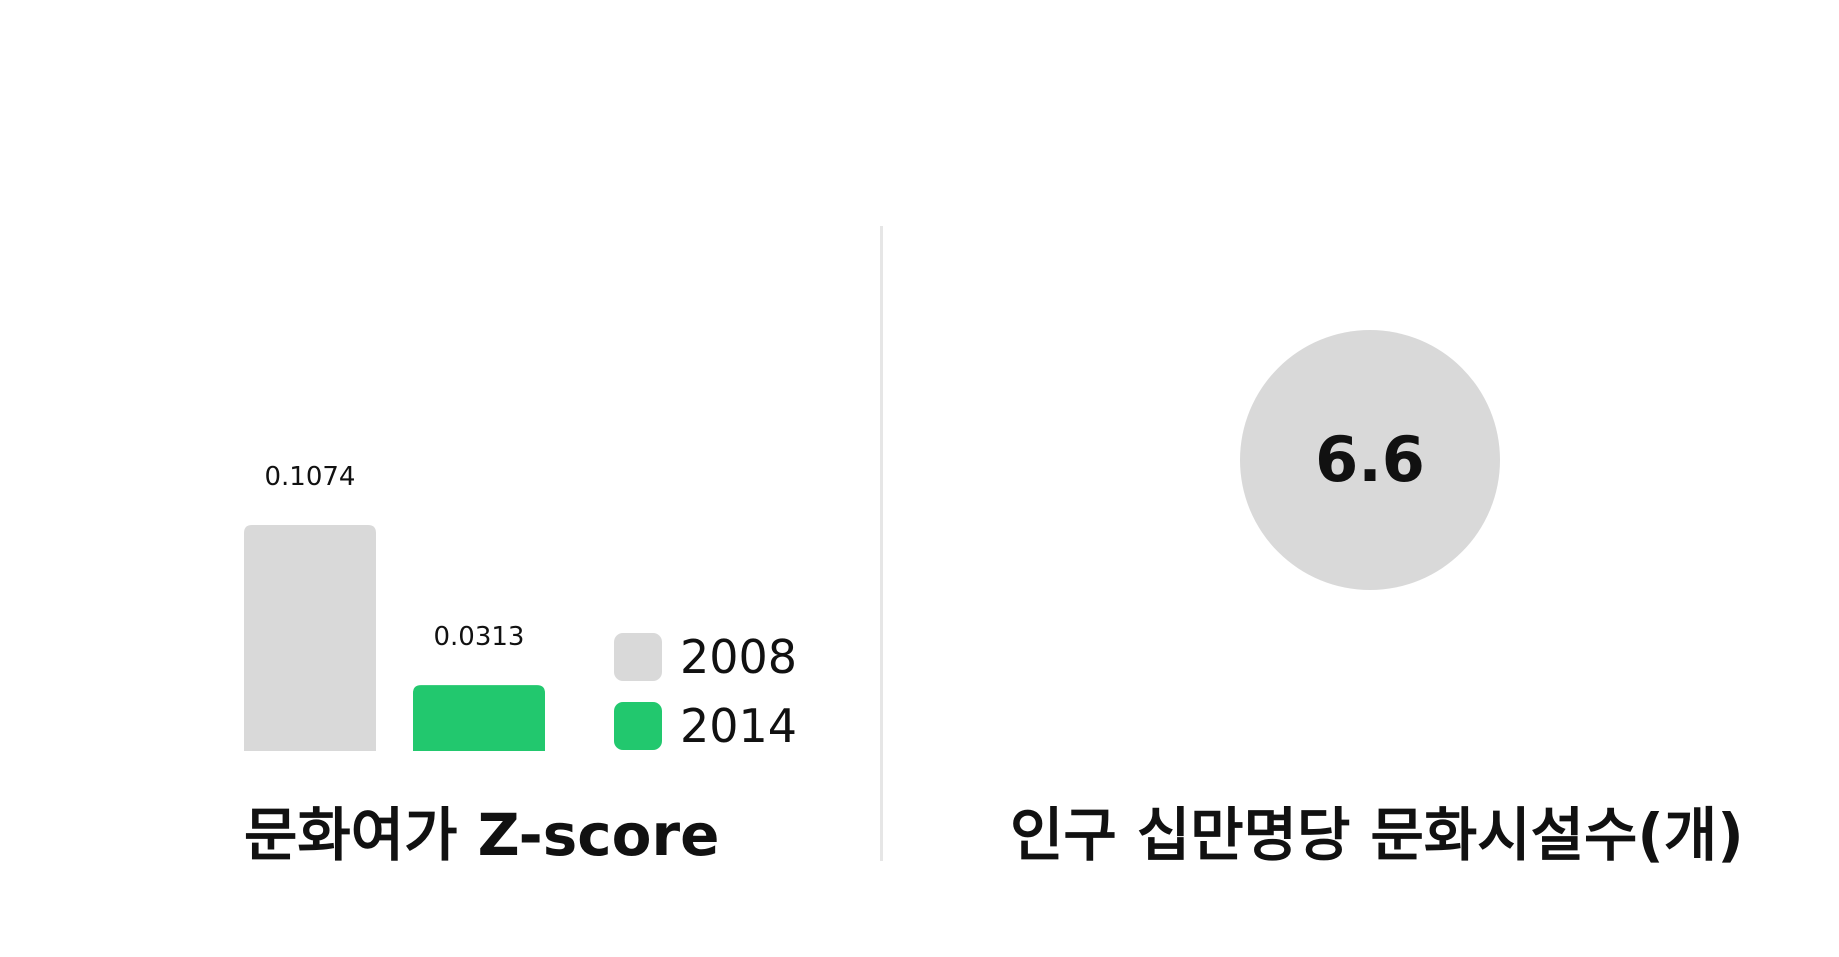 This screenshot has height=957, width=1839. Describe the element at coordinates (638, 657) in the screenshot. I see `legend-swatch-2008` at that location.